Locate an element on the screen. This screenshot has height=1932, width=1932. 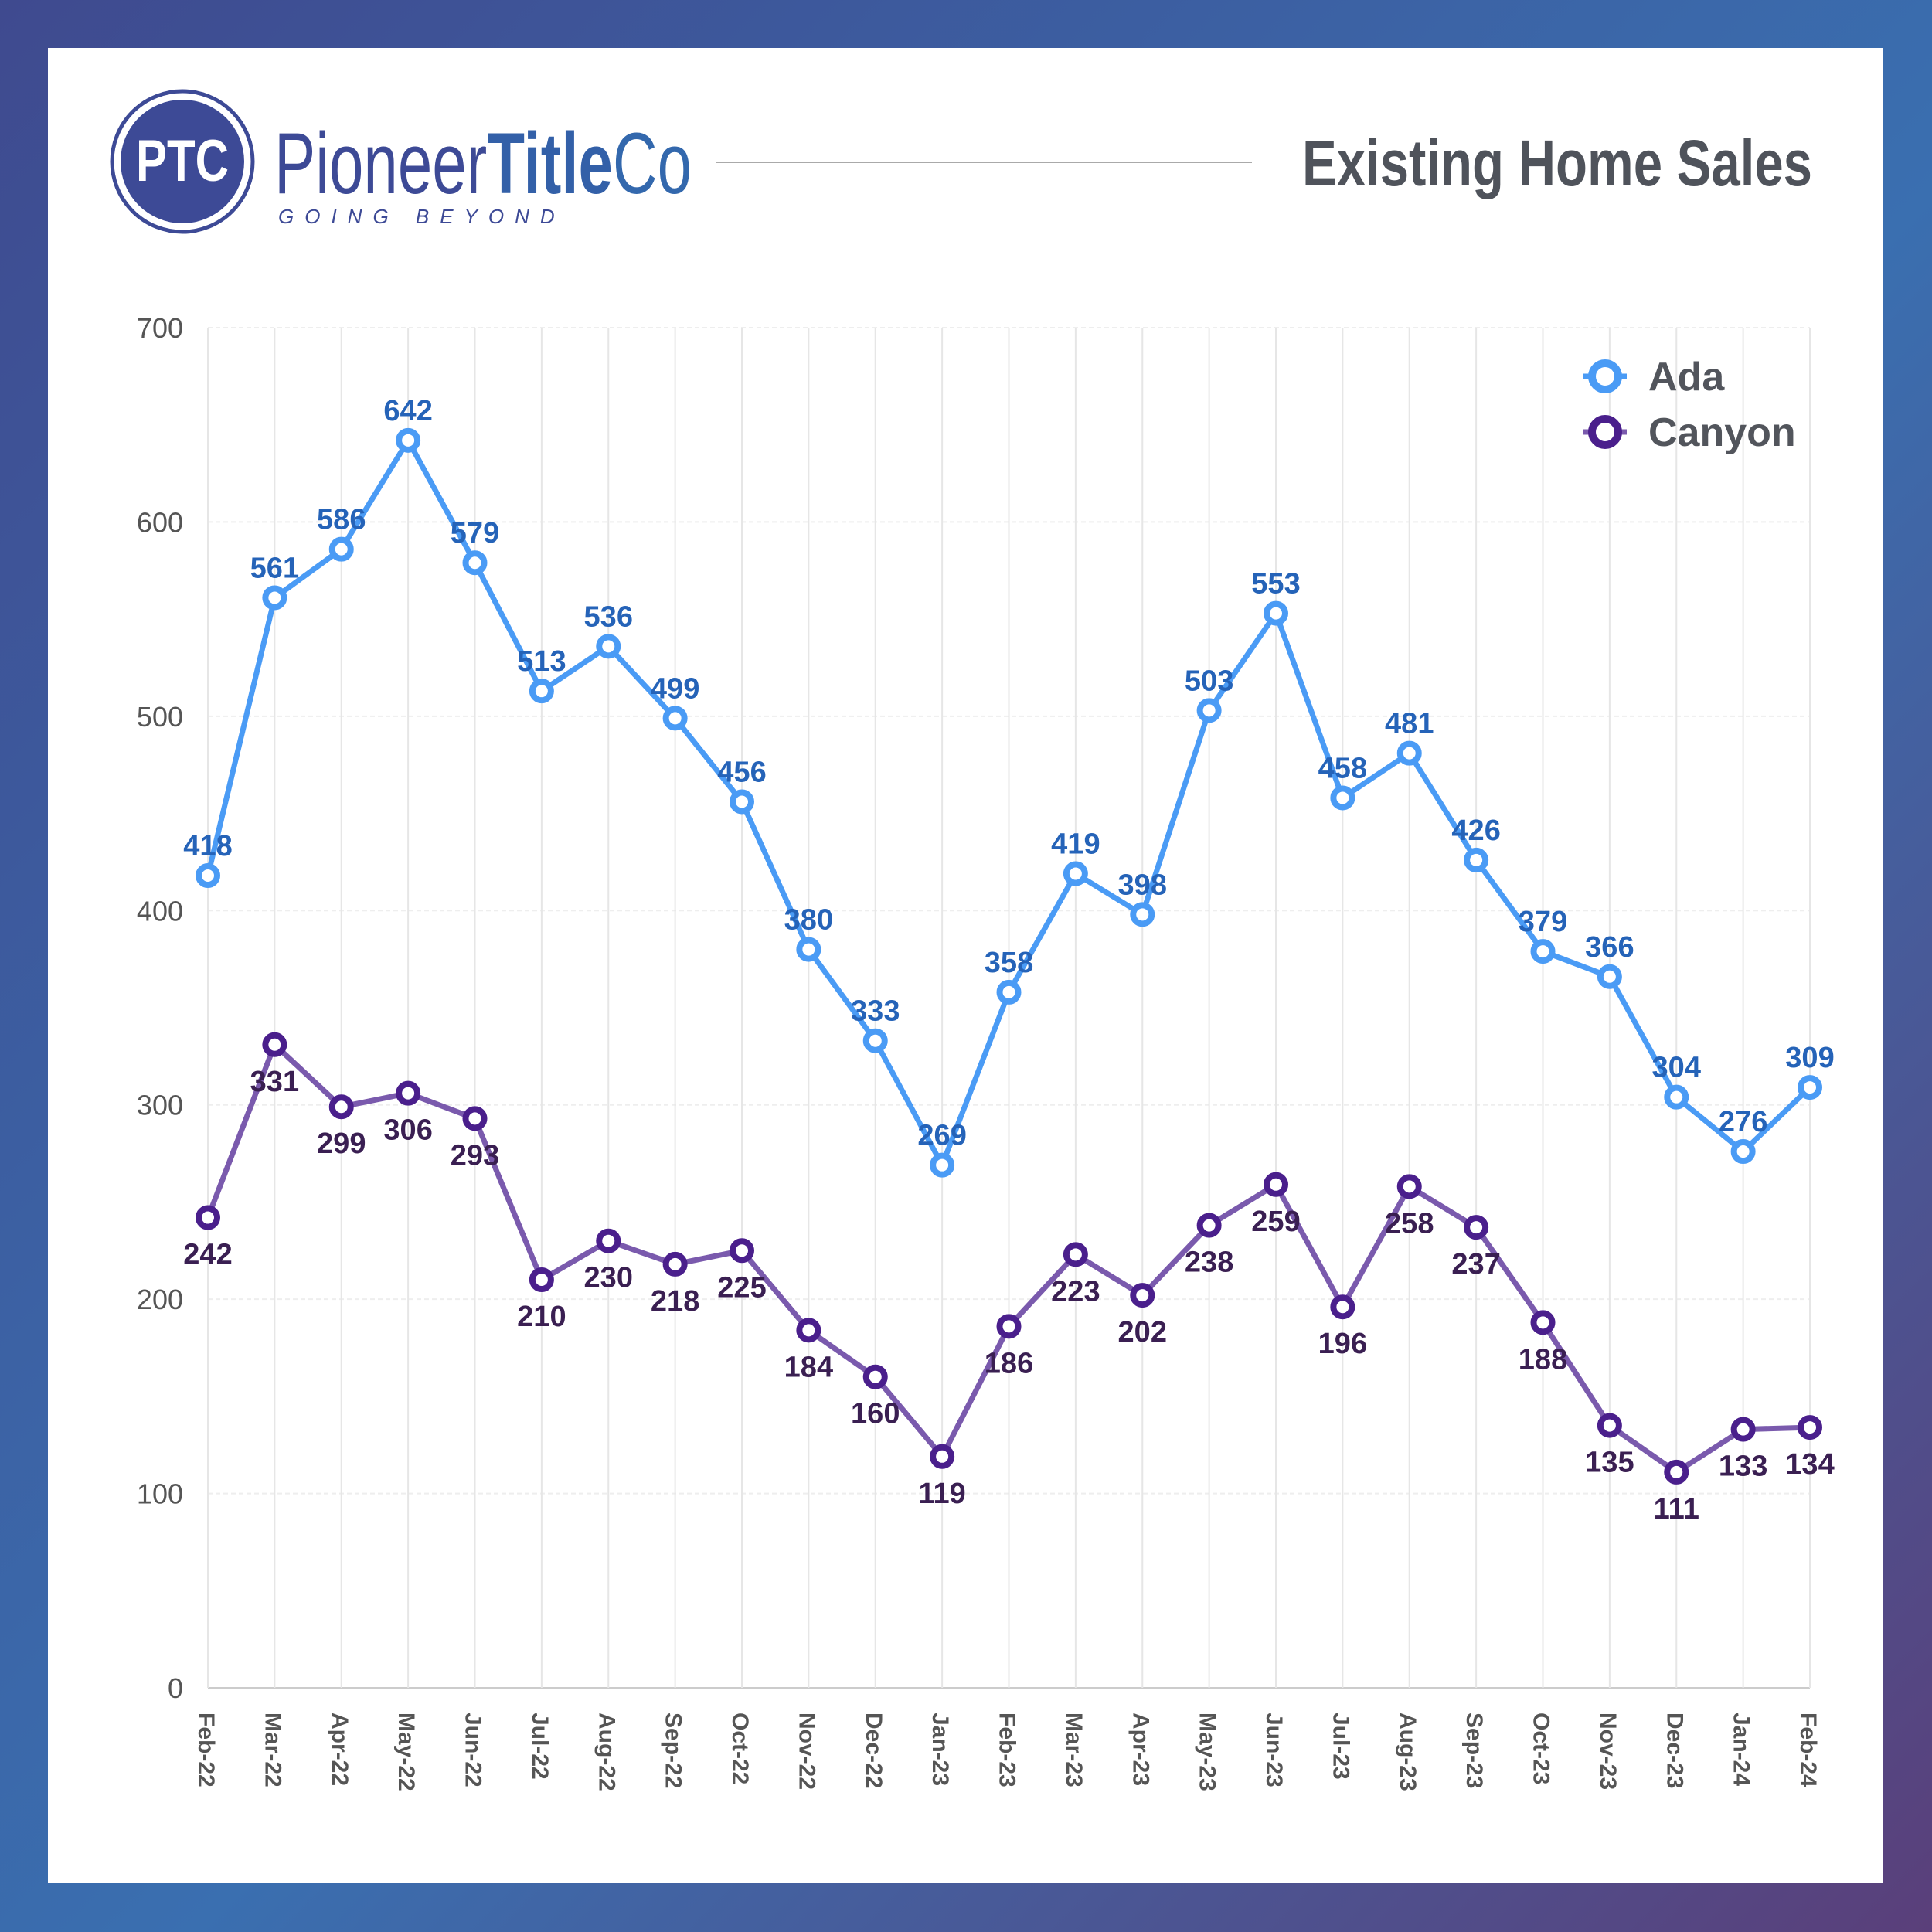
x-tick-label: Oct-22 is located at coordinates (740, 1749).